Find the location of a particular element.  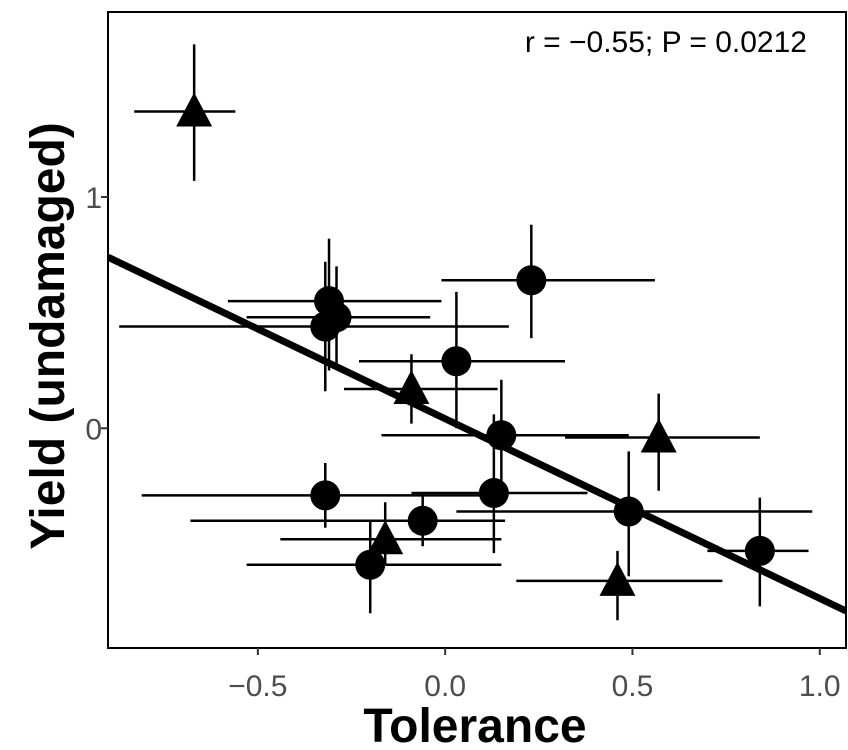

correlation-annotation: r = −0.55; P = 0.0212 is located at coordinates (666, 42).